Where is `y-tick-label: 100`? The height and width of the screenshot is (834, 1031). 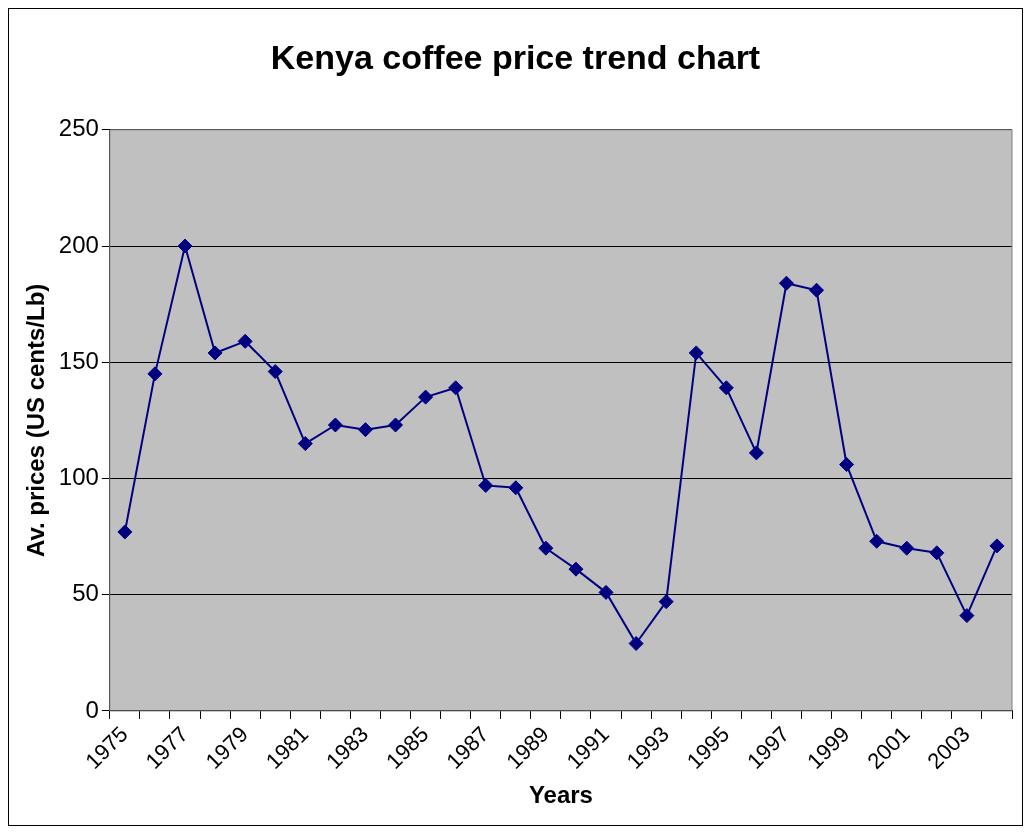 y-tick-label: 100 is located at coordinates (78, 477).